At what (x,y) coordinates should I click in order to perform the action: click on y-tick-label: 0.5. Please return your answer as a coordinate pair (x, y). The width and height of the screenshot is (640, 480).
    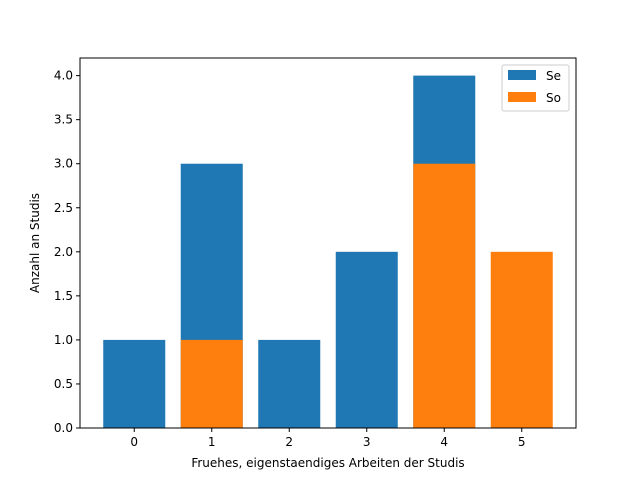
    Looking at the image, I should click on (63, 384).